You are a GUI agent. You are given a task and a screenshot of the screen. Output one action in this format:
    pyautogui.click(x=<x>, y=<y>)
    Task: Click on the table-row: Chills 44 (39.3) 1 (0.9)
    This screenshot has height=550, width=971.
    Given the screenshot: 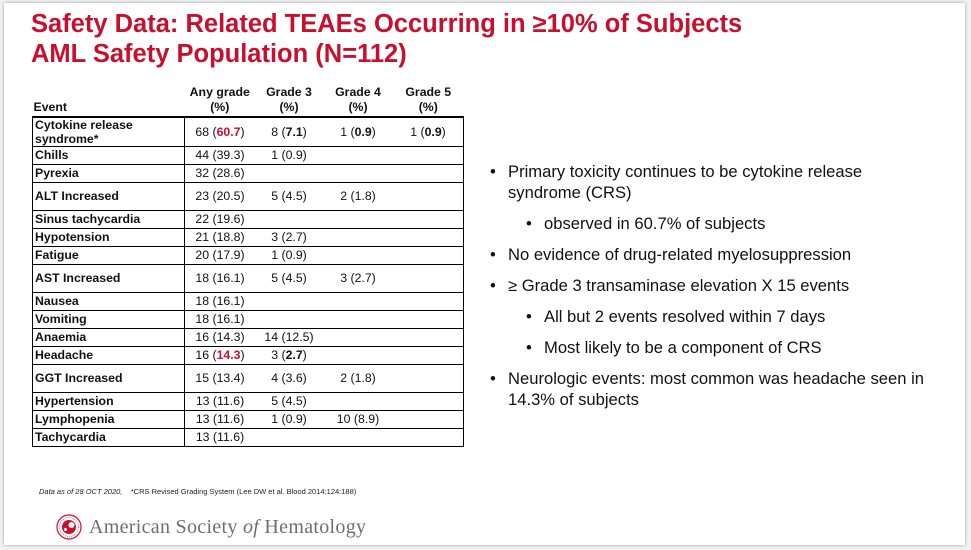 What is the action you would take?
    pyautogui.click(x=248, y=155)
    